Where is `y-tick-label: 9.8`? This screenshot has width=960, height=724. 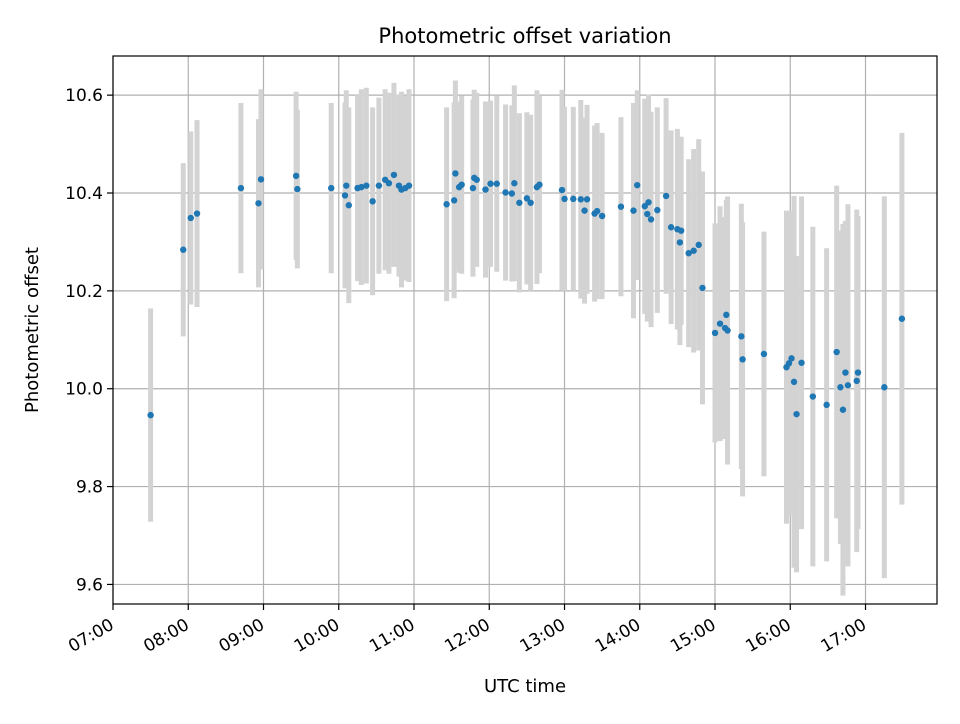 y-tick-label: 9.8 is located at coordinates (89, 488).